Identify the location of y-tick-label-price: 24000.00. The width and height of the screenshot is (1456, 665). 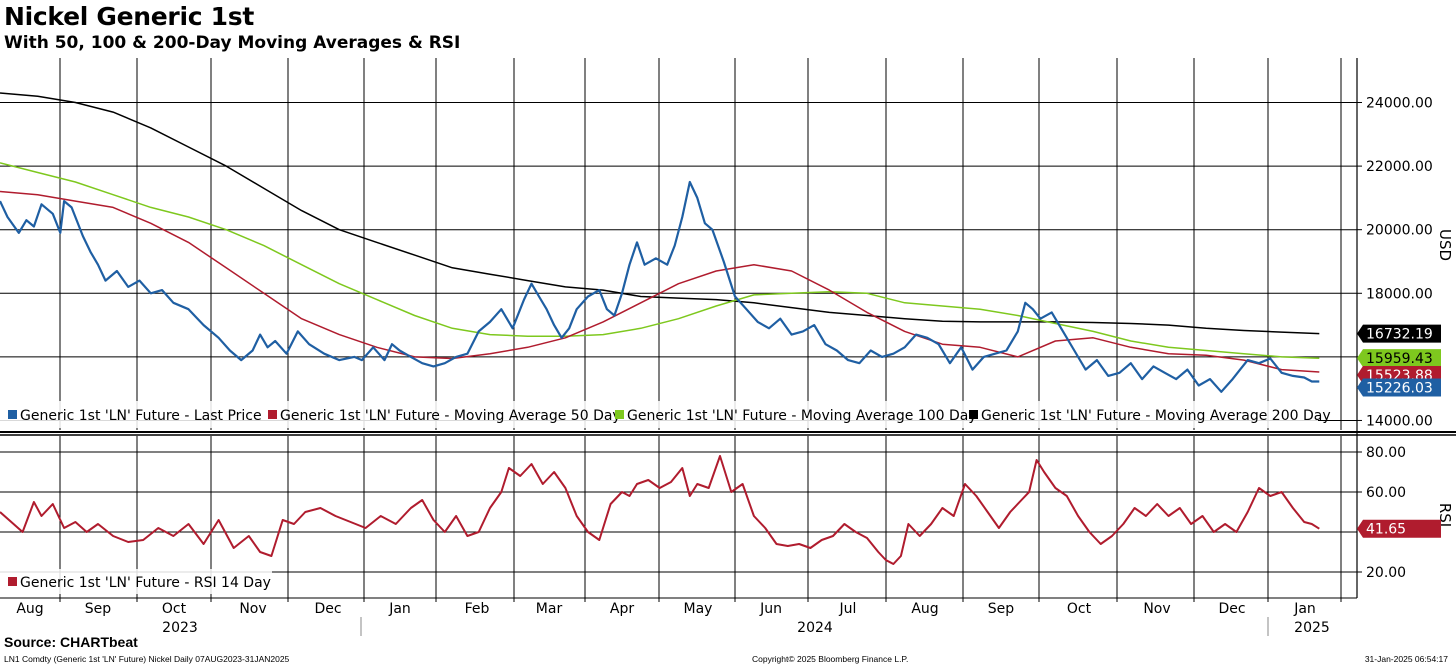
(1399, 104).